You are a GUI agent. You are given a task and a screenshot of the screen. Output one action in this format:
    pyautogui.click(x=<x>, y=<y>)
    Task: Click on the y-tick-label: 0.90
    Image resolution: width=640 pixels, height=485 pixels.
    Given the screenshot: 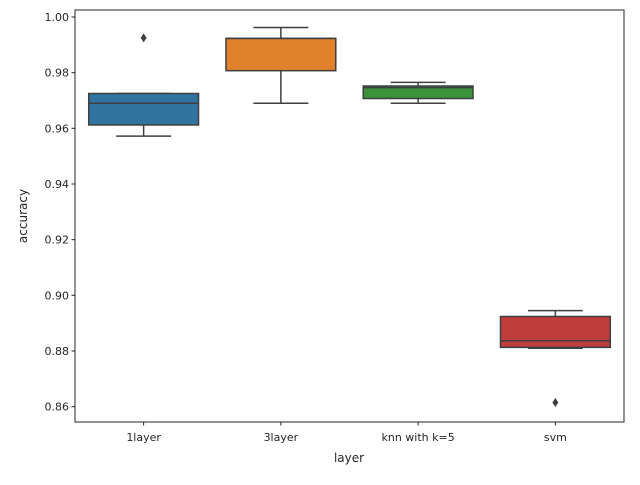 What is the action you would take?
    pyautogui.click(x=57, y=295)
    